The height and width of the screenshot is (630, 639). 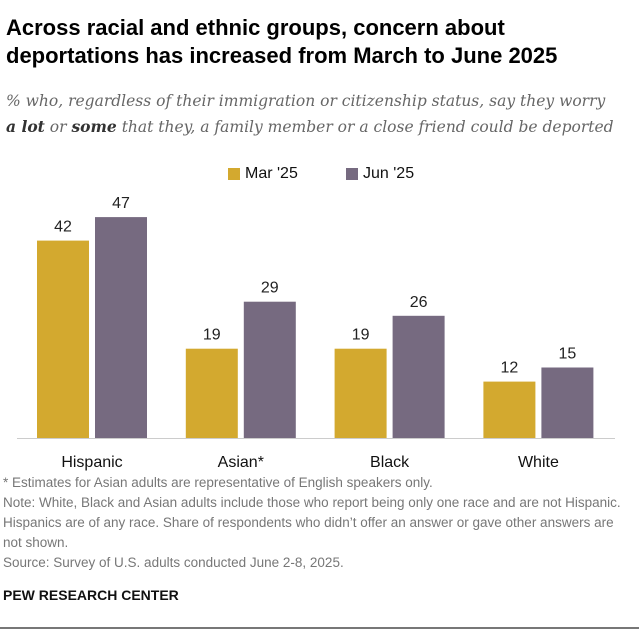 What do you see at coordinates (390, 462) in the screenshot?
I see `category-label: Black` at bounding box center [390, 462].